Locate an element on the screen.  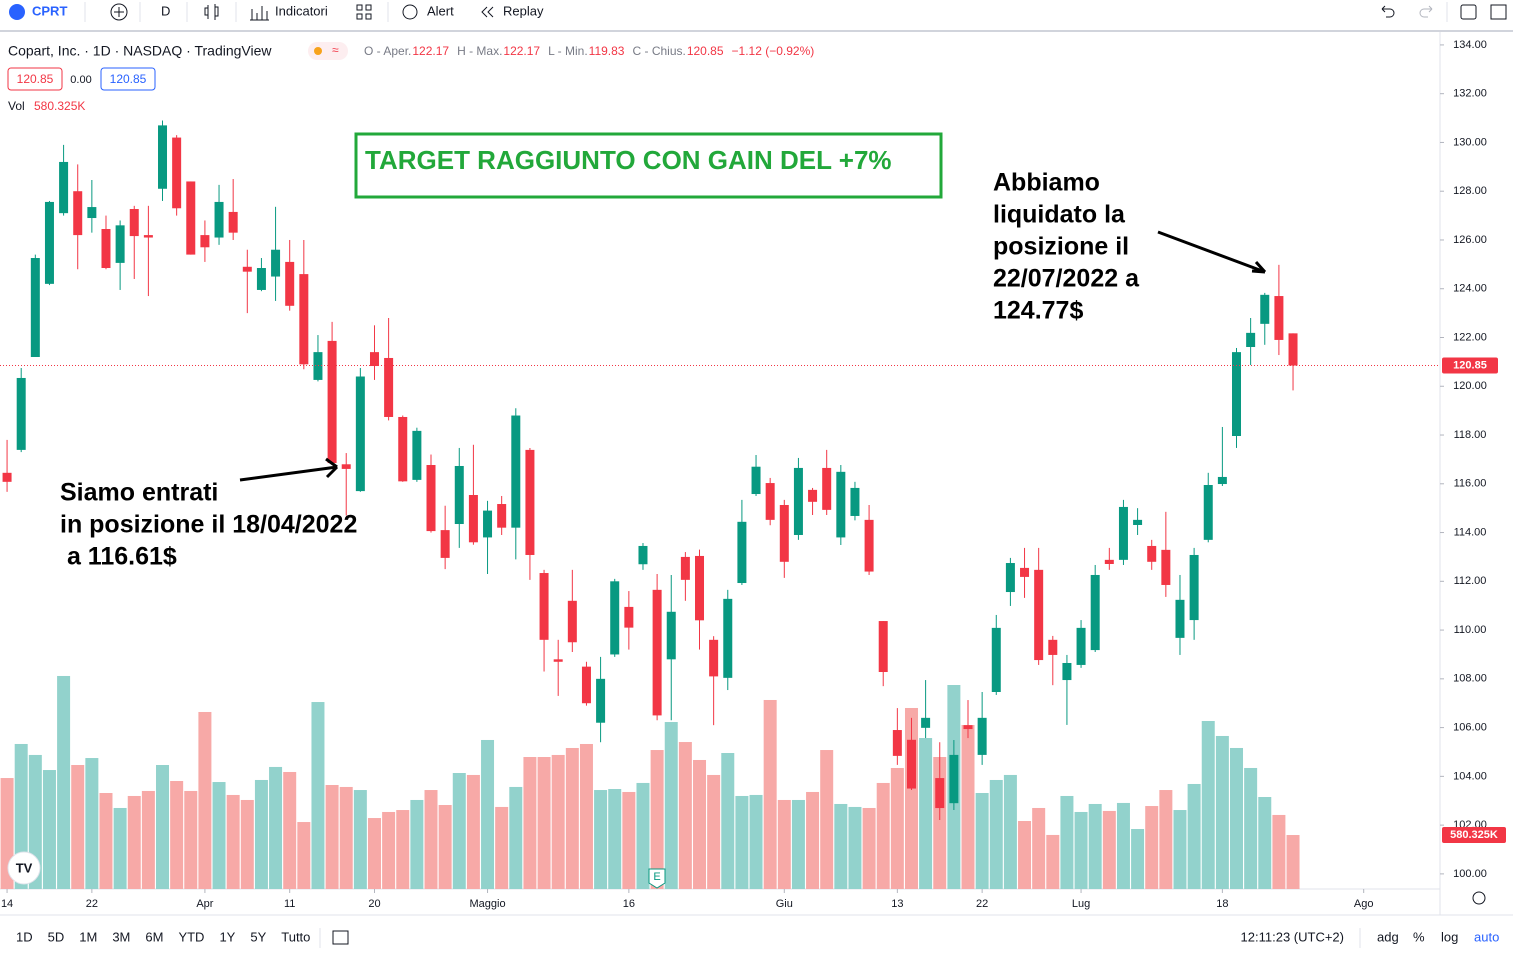
compare-button is located at coordinates (119, 12).